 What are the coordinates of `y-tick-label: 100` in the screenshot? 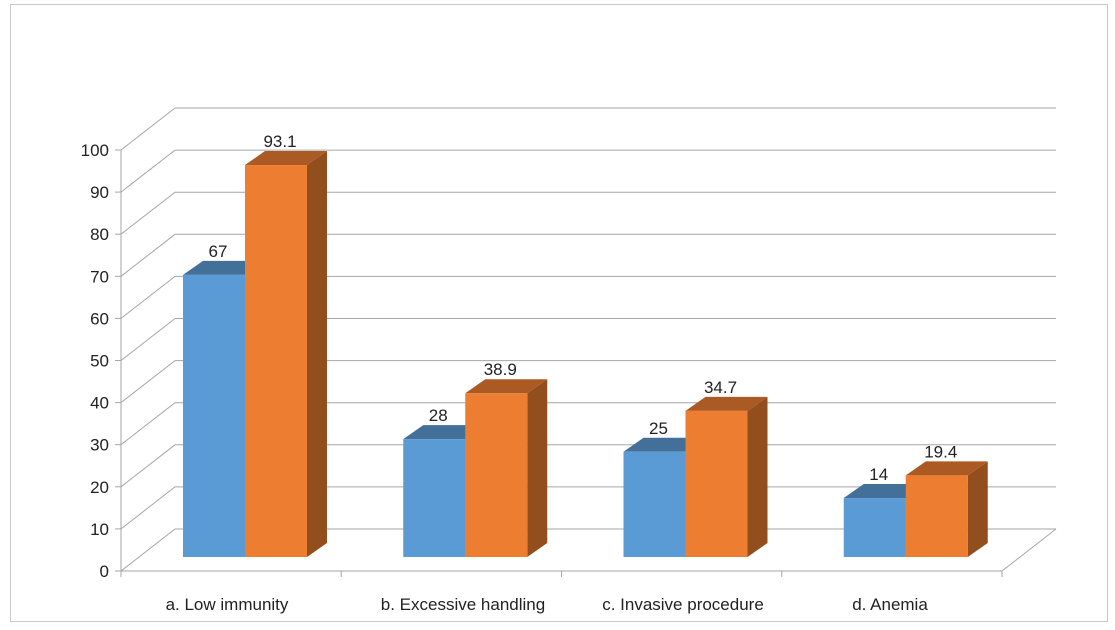 It's located at (95, 150).